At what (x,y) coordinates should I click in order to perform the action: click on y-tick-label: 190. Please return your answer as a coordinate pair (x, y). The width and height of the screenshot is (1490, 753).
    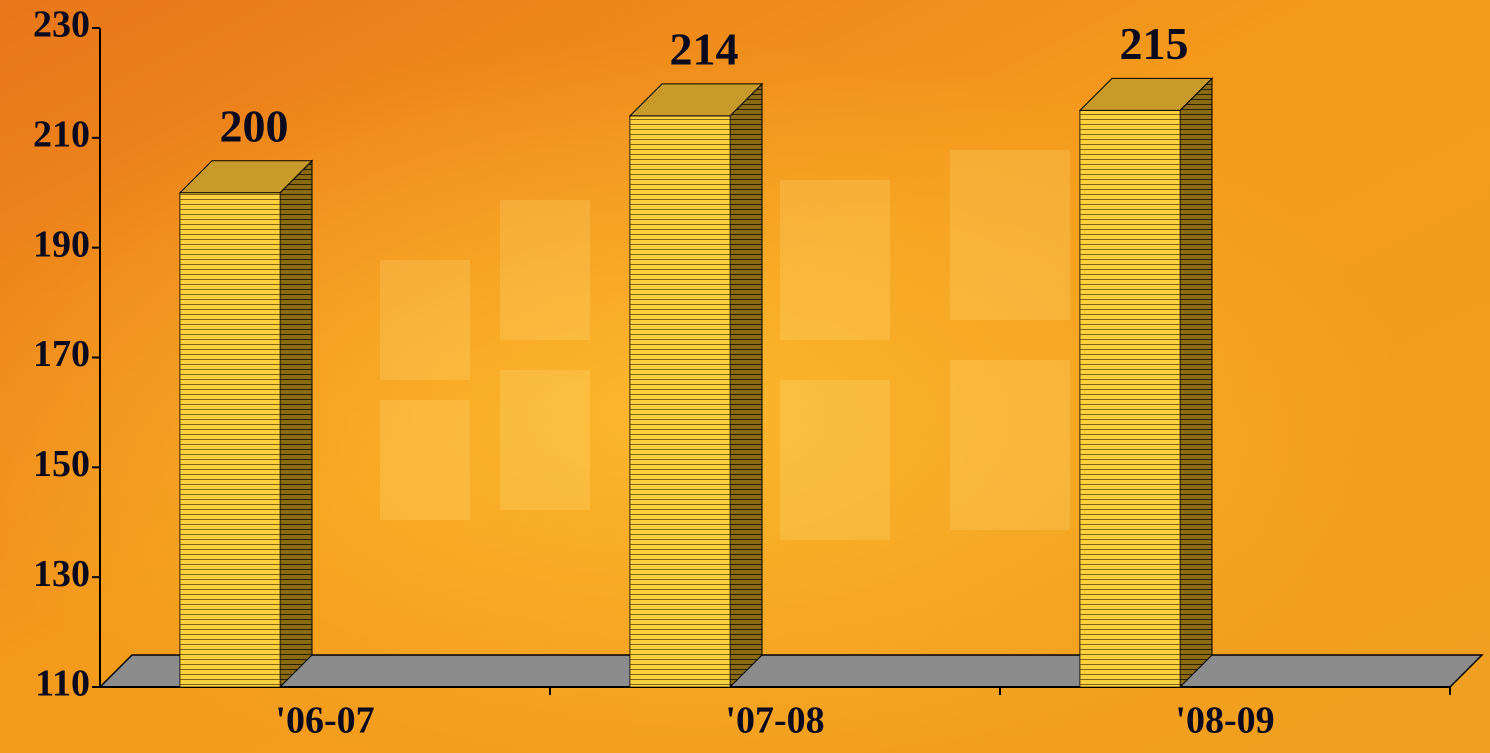
    Looking at the image, I should click on (61, 244).